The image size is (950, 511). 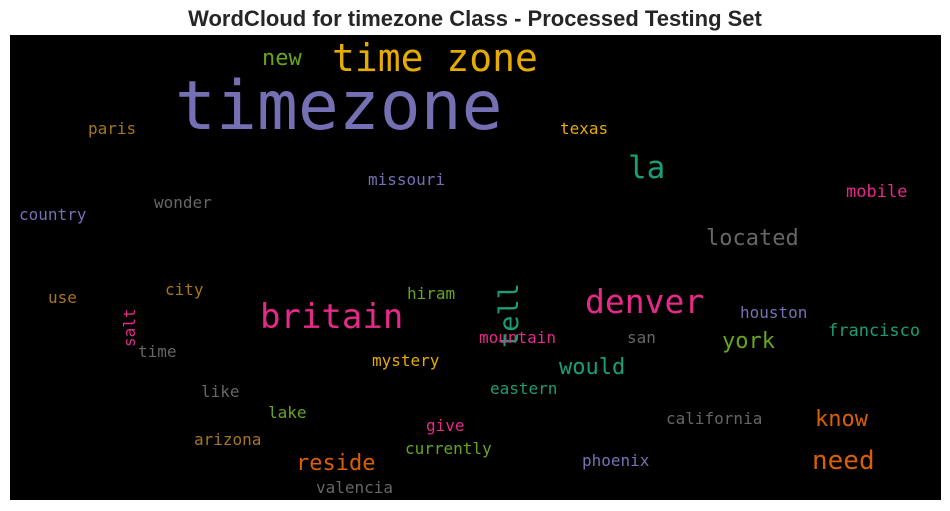 What do you see at coordinates (407, 179) in the screenshot?
I see `cloud-word-missouri: missouri` at bounding box center [407, 179].